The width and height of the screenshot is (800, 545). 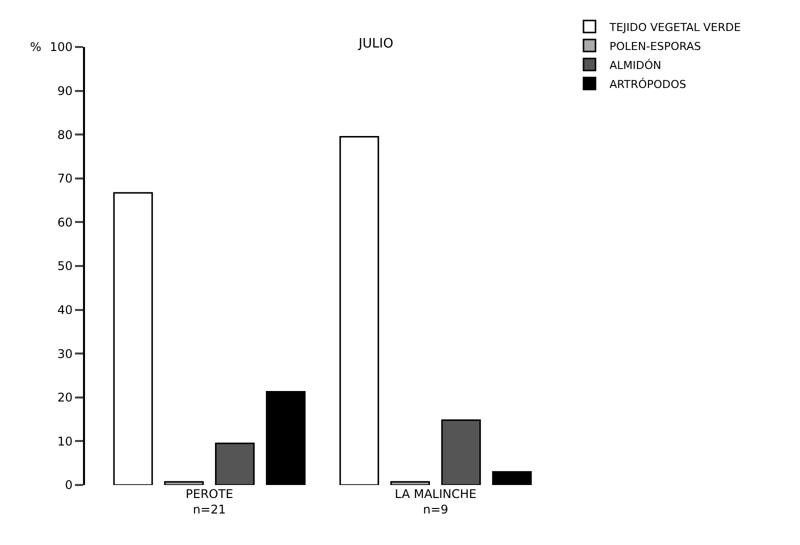 What do you see at coordinates (376, 44) in the screenshot?
I see `chart-title: JULIO` at bounding box center [376, 44].